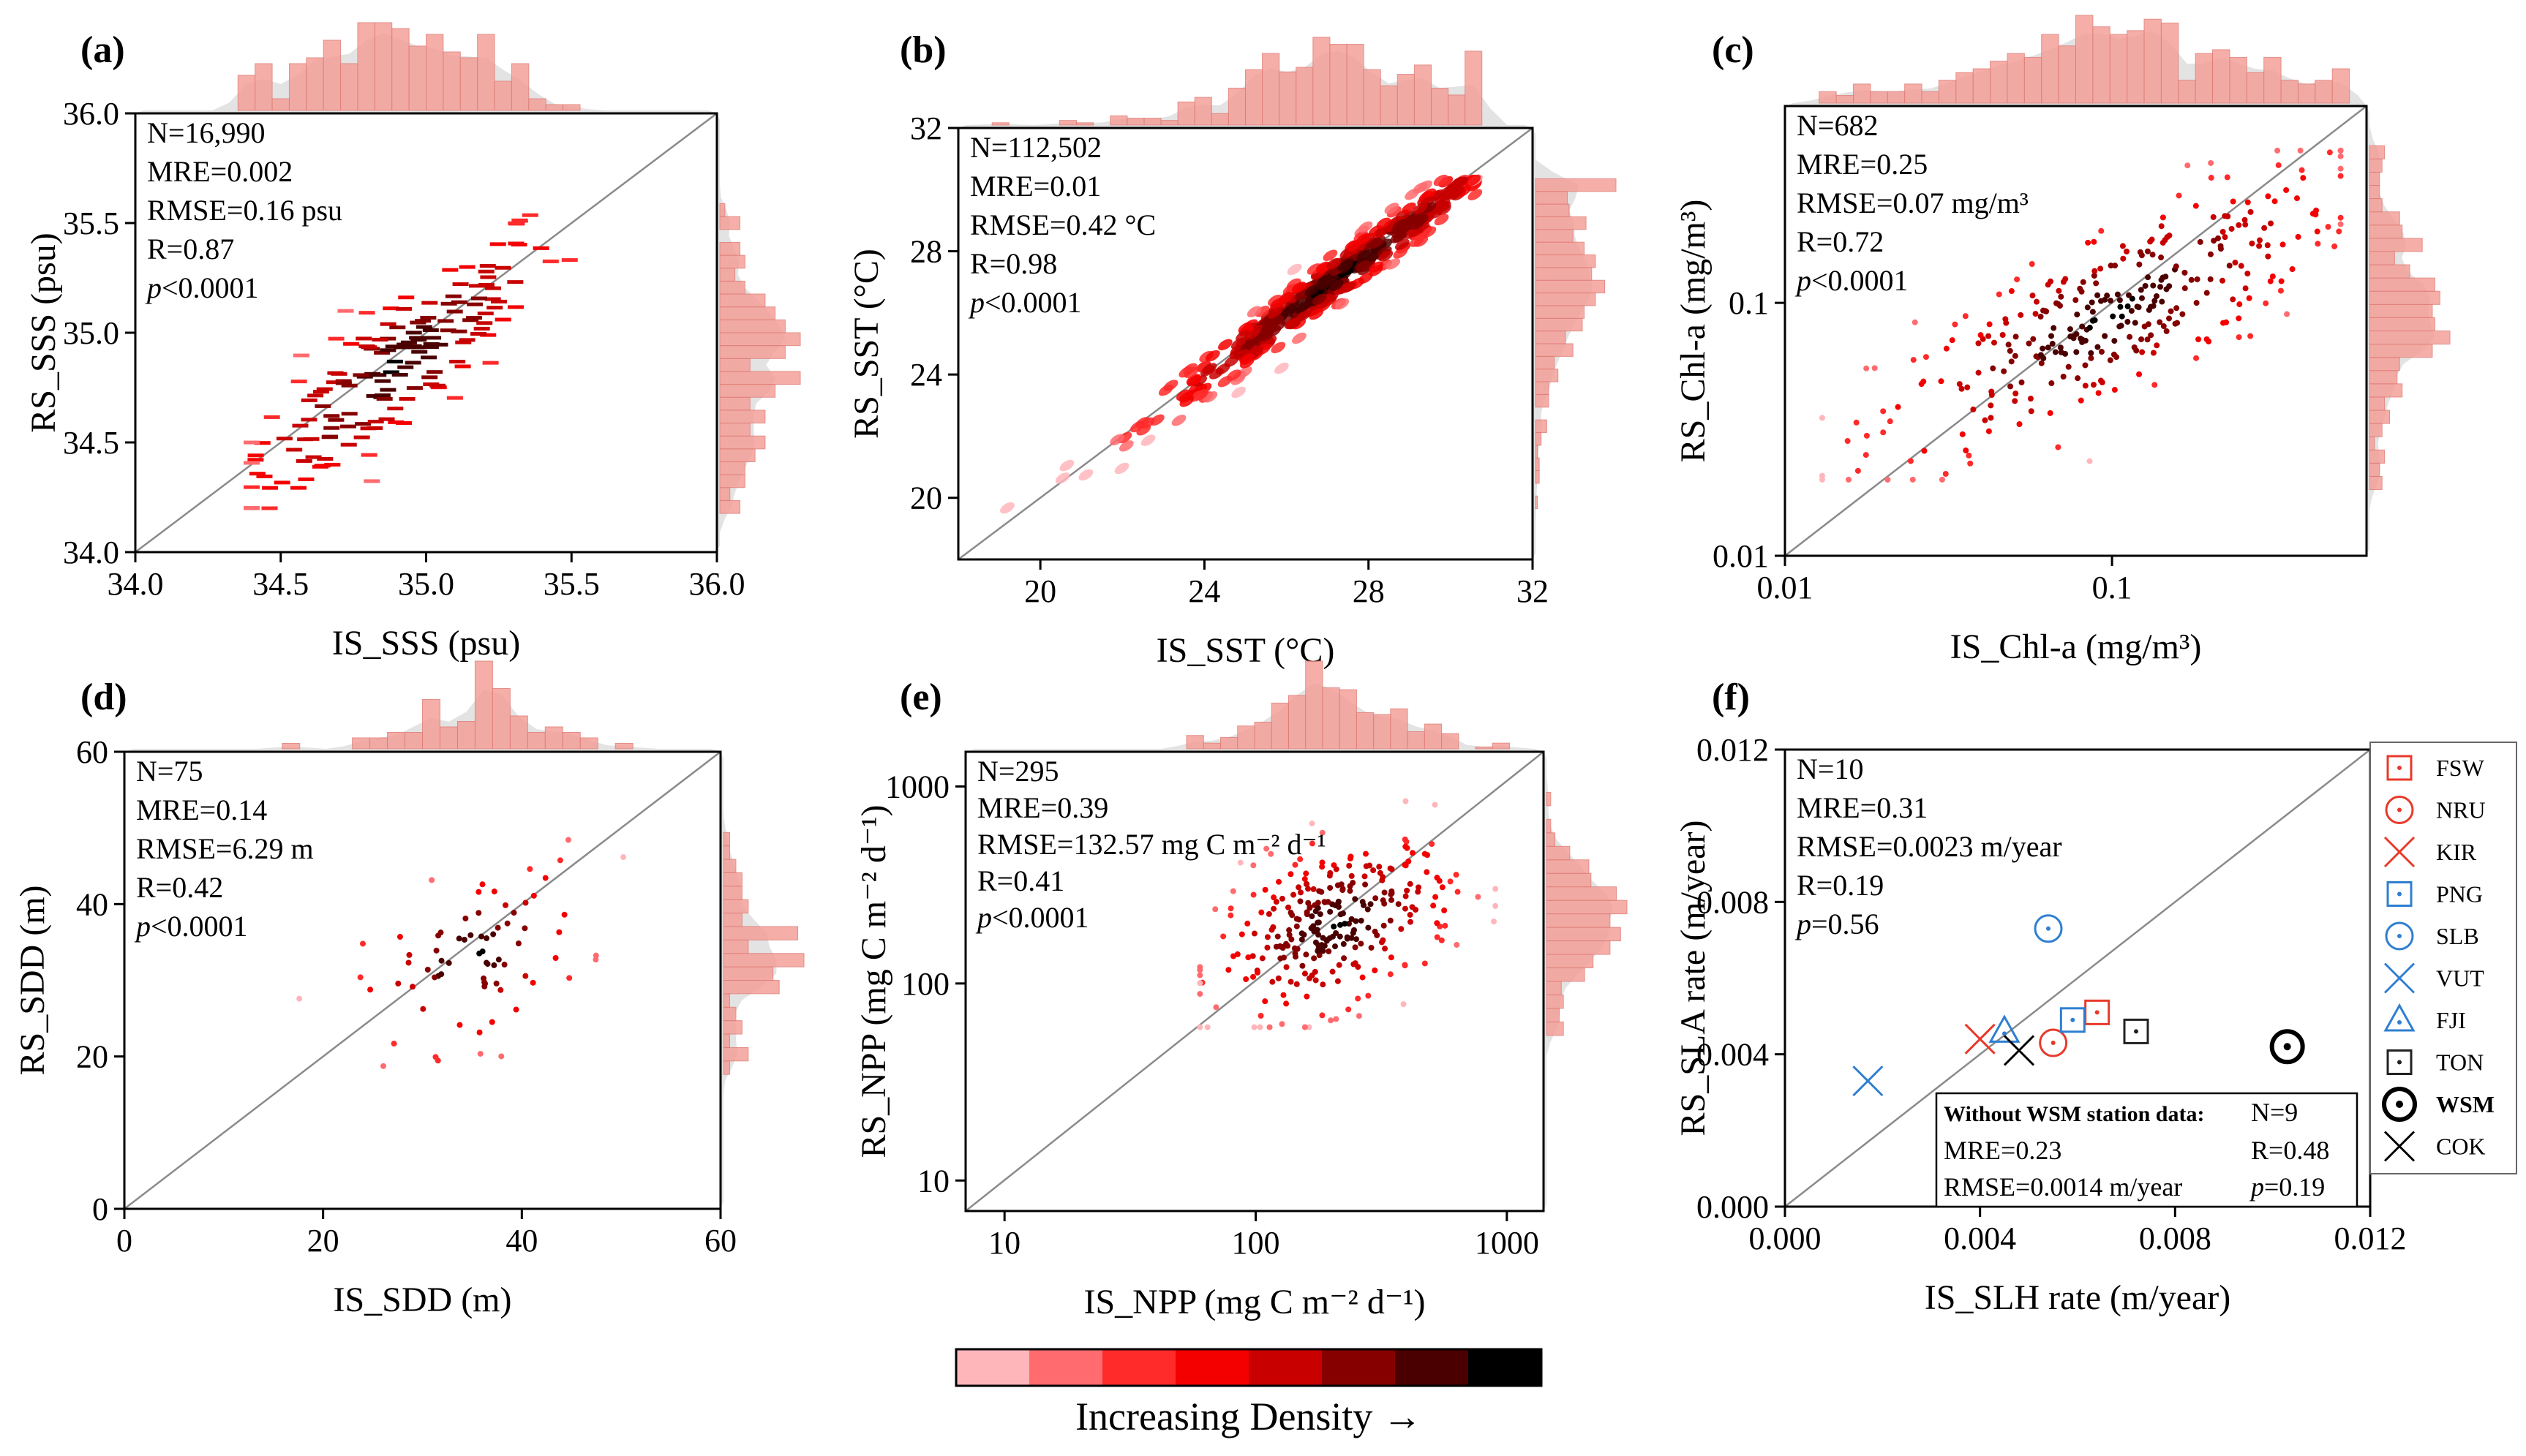 The image size is (2526, 1456). Describe the element at coordinates (2370, 1238) in the screenshot. I see `x-tick-label: 0.012` at that location.